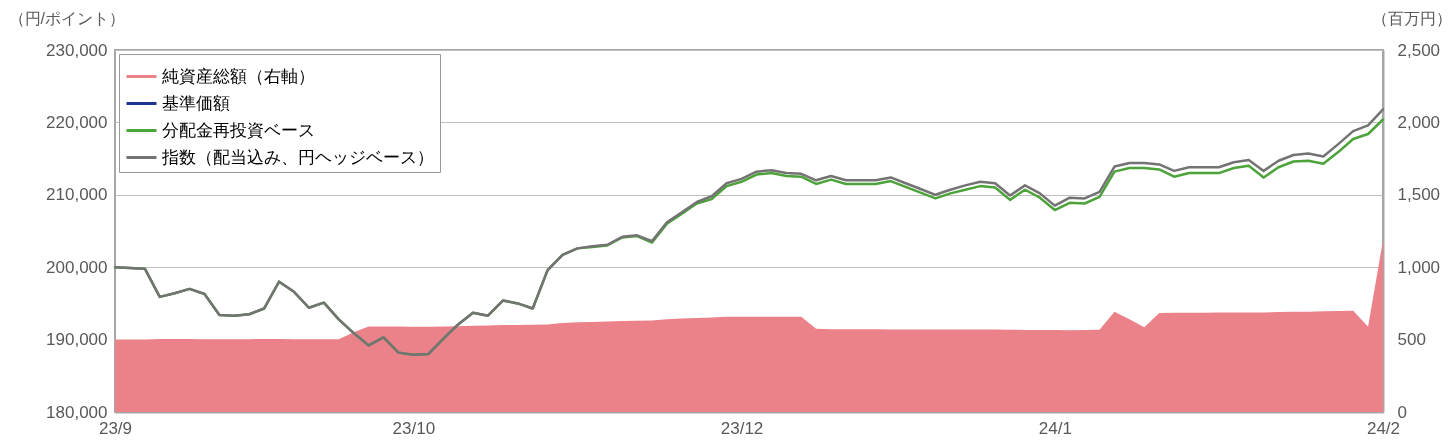  What do you see at coordinates (1419, 122) in the screenshot?
I see `y2-tick-label: 2,000` at bounding box center [1419, 122].